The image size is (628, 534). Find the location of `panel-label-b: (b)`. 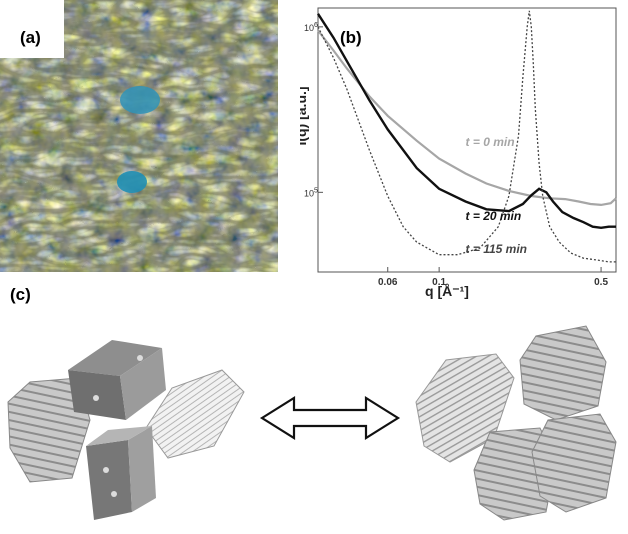

panel-label-b: (b) is located at coordinates (351, 37).